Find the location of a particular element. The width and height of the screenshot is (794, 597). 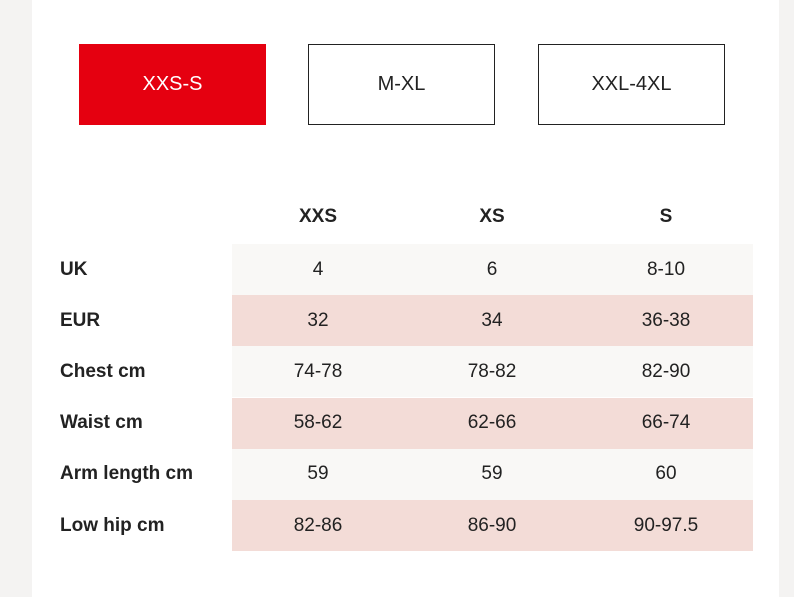

column-header: S is located at coordinates (666, 216).